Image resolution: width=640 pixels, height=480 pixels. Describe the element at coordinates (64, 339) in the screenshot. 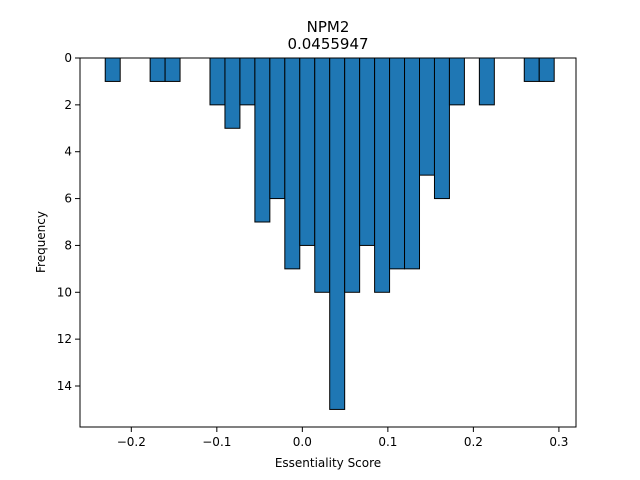

I see `y-tick-label: 12` at that location.